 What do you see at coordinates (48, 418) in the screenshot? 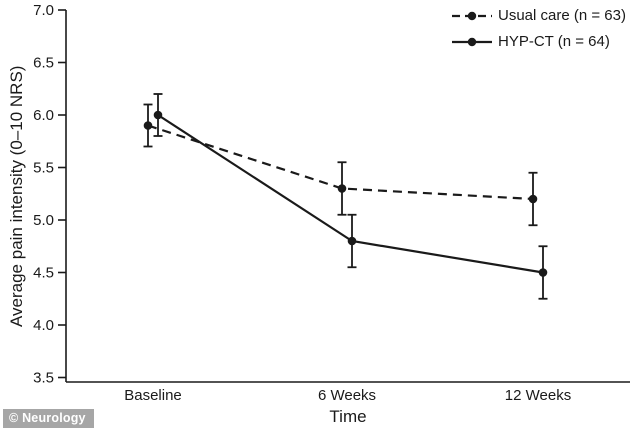
I see `neurology-watermark: © Neurology` at bounding box center [48, 418].